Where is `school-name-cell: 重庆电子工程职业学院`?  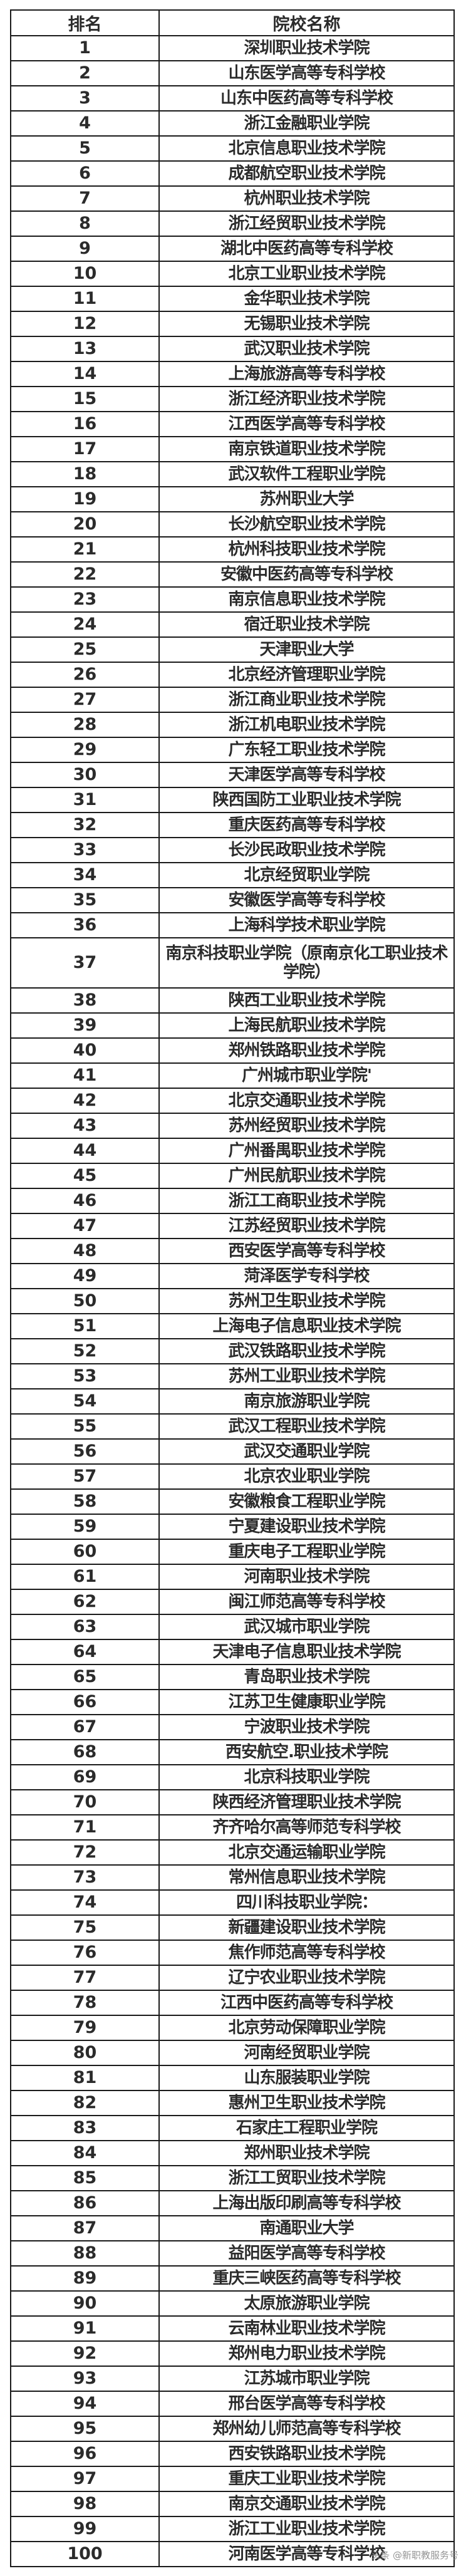 school-name-cell: 重庆电子工程职业学院 is located at coordinates (306, 1552).